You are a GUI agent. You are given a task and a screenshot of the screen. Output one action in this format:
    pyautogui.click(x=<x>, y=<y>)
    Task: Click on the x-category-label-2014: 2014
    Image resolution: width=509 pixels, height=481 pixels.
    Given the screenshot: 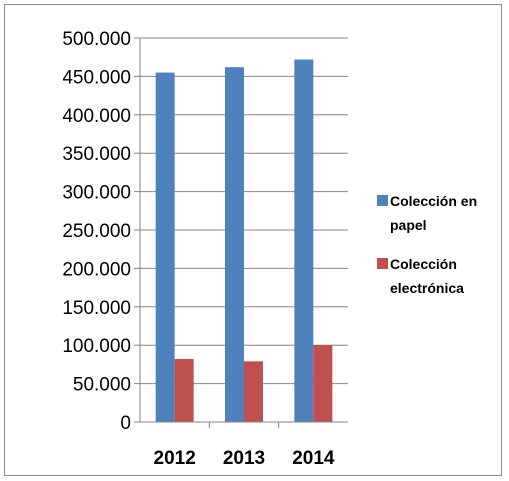 What is the action you would take?
    pyautogui.click(x=313, y=458)
    